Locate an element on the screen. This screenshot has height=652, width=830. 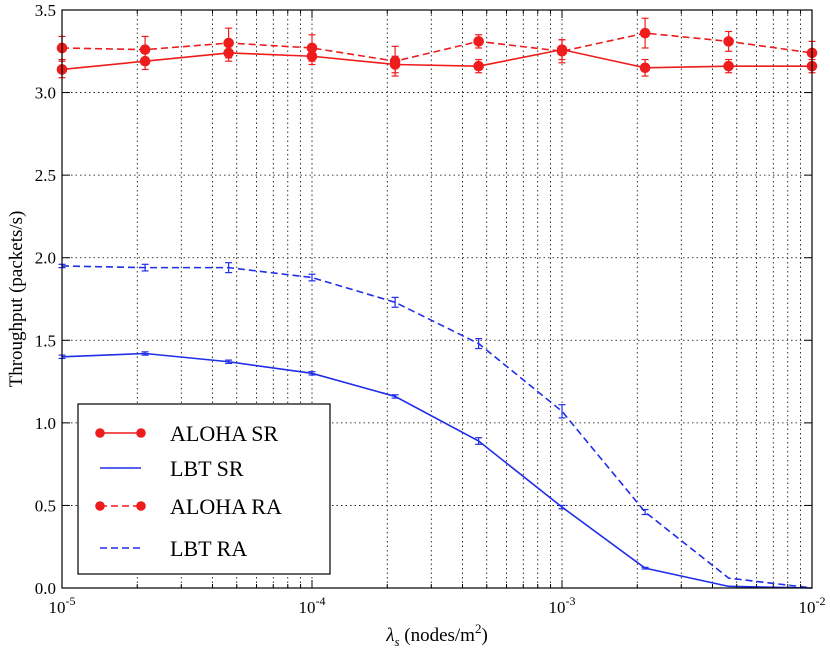
y-tick-label: 1.0 is located at coordinates (45, 423).